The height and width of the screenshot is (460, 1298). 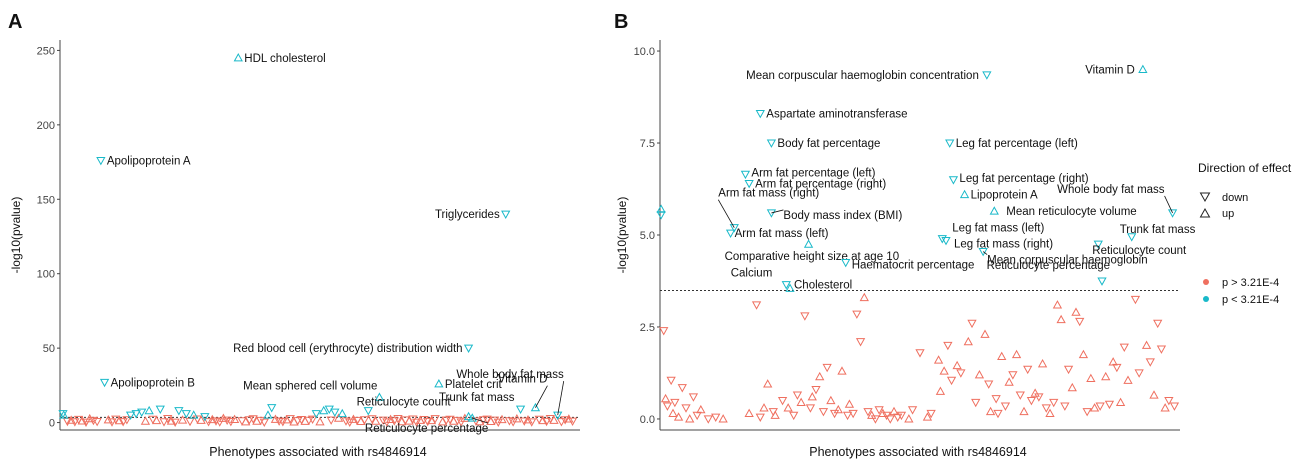 I want to click on panel-a-x-axis-label: Phenotypes associated with rs4846914, so click(x=318, y=452).